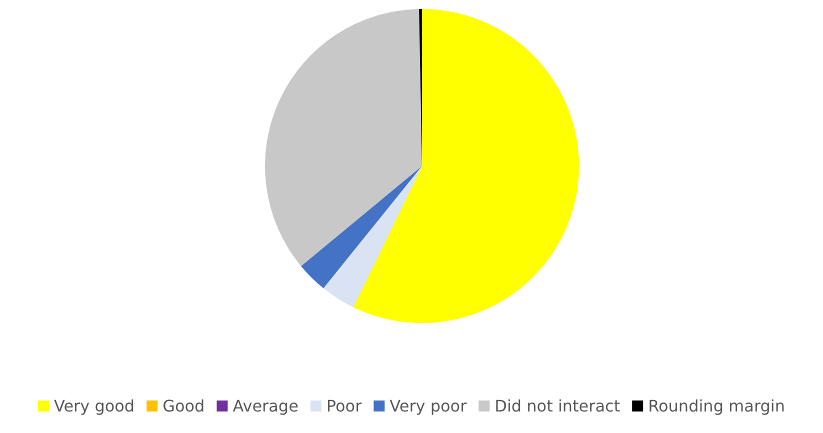  I want to click on legend-label: Rounding margin, so click(716, 406).